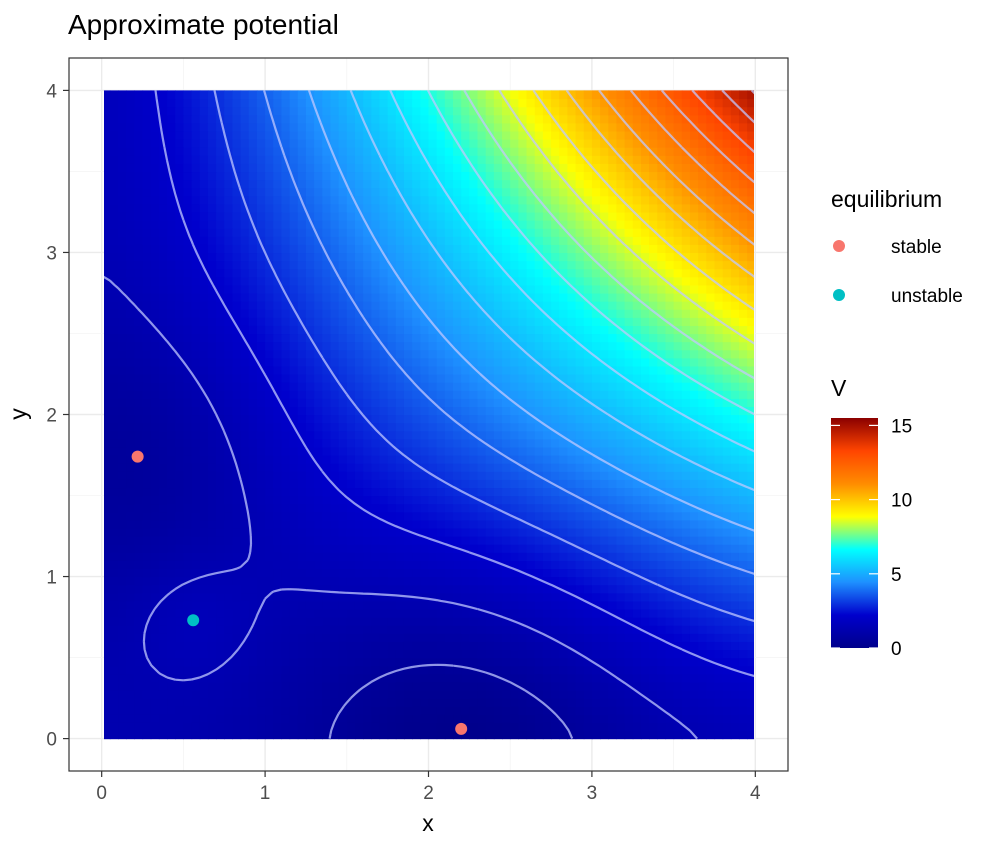 The width and height of the screenshot is (985, 846). What do you see at coordinates (854, 533) in the screenshot?
I see `colorbar` at bounding box center [854, 533].